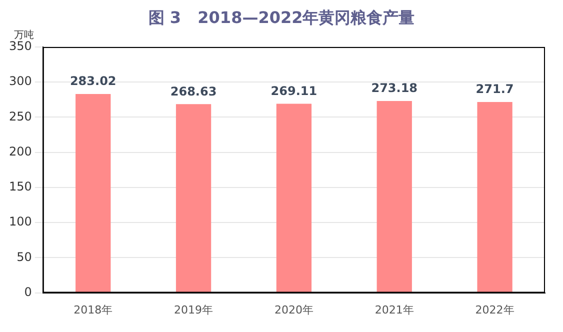  I want to click on x-tick-label: 2019年, so click(194, 309).